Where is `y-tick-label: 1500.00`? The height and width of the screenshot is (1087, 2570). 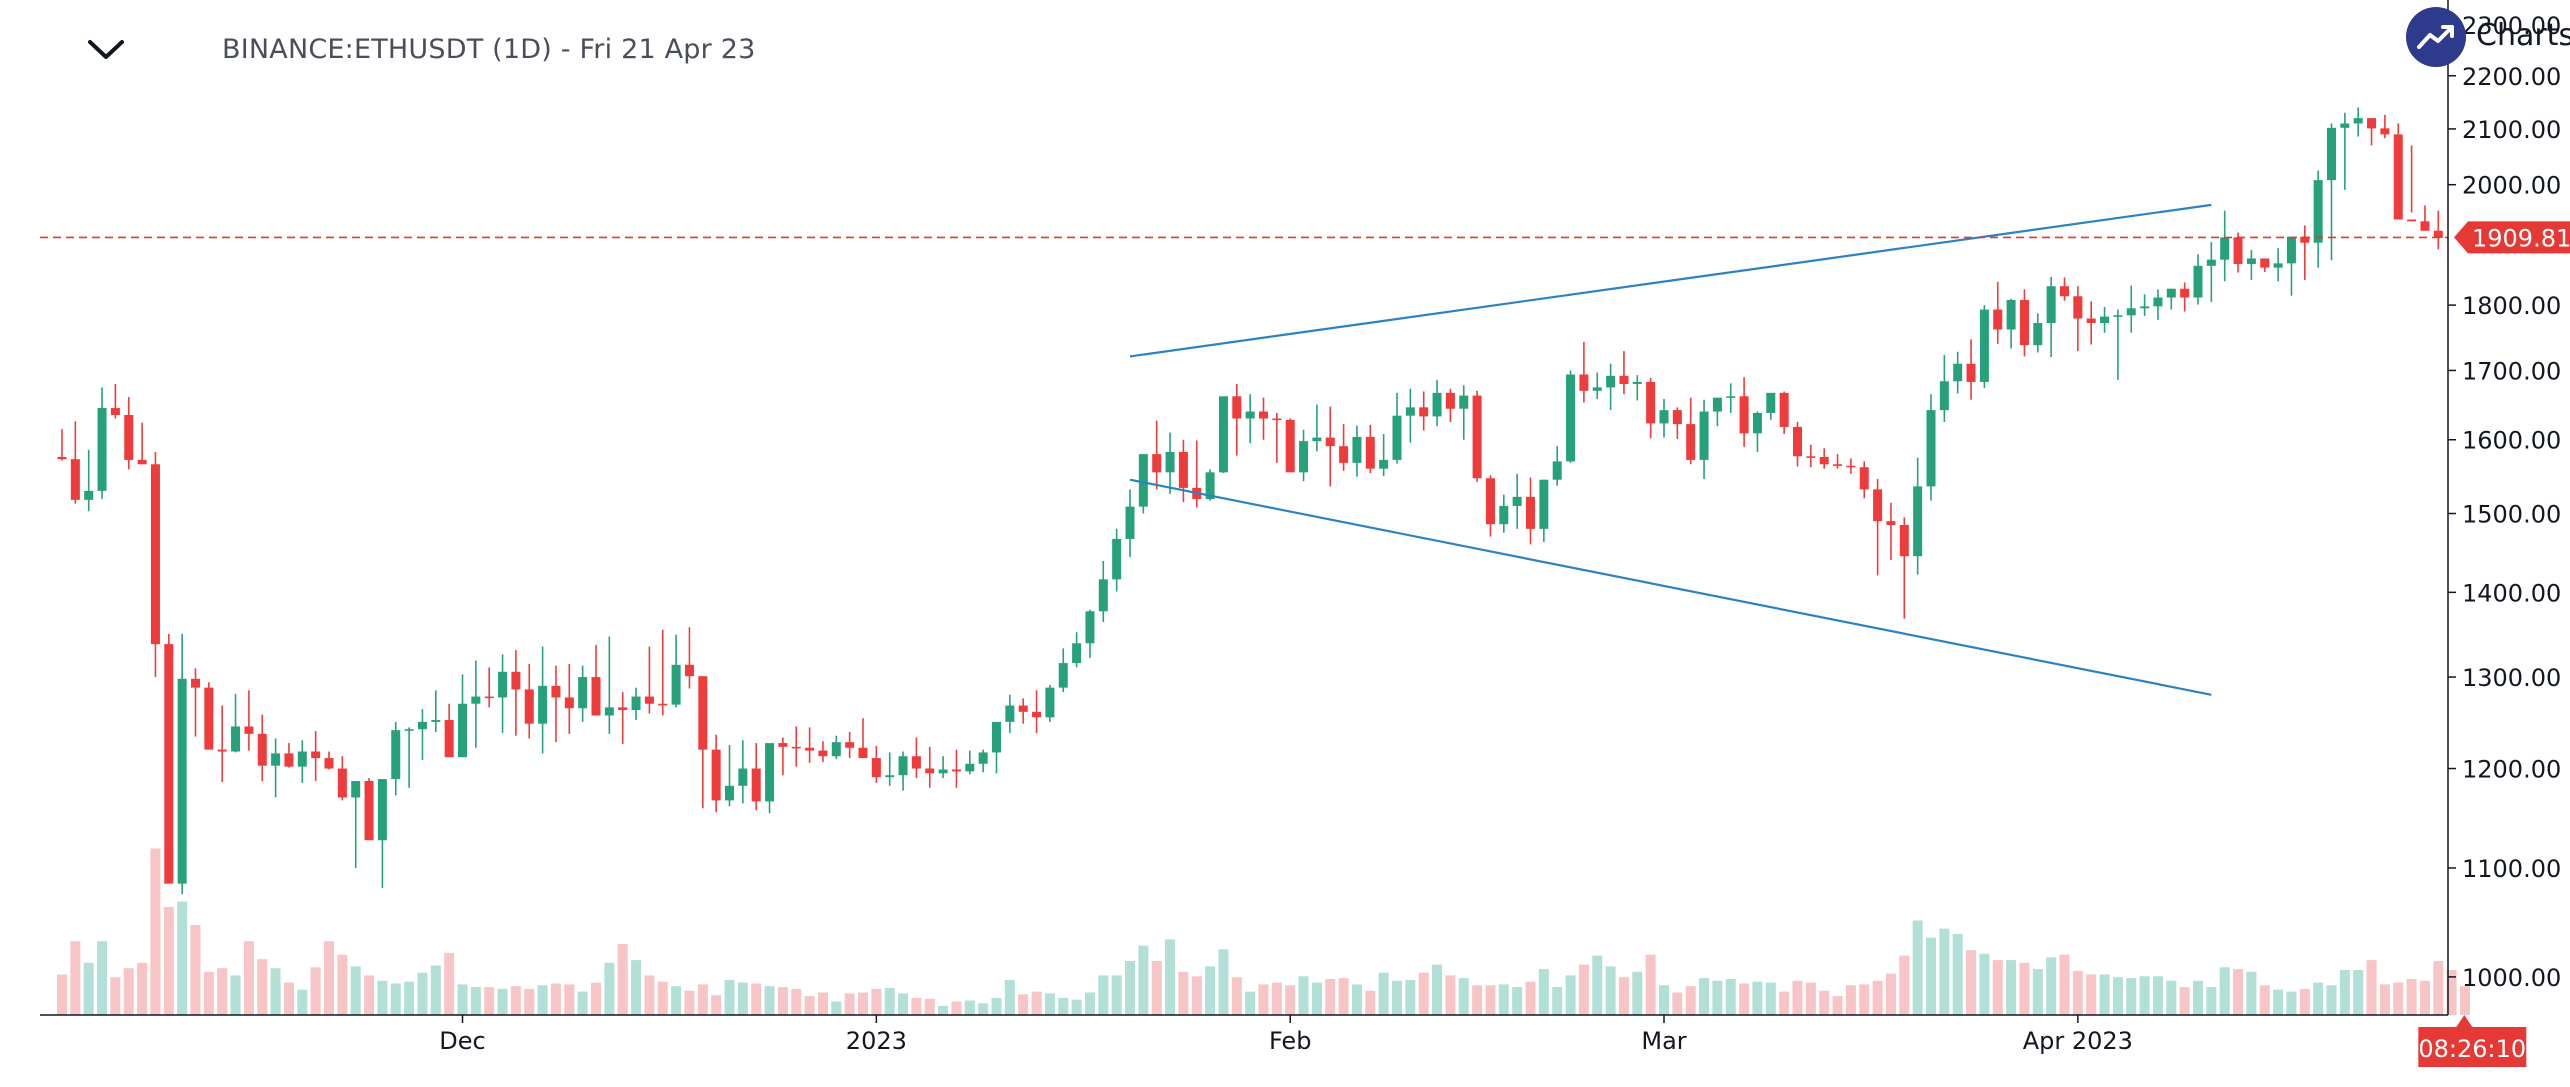 y-tick-label: 1500.00 is located at coordinates (2511, 514).